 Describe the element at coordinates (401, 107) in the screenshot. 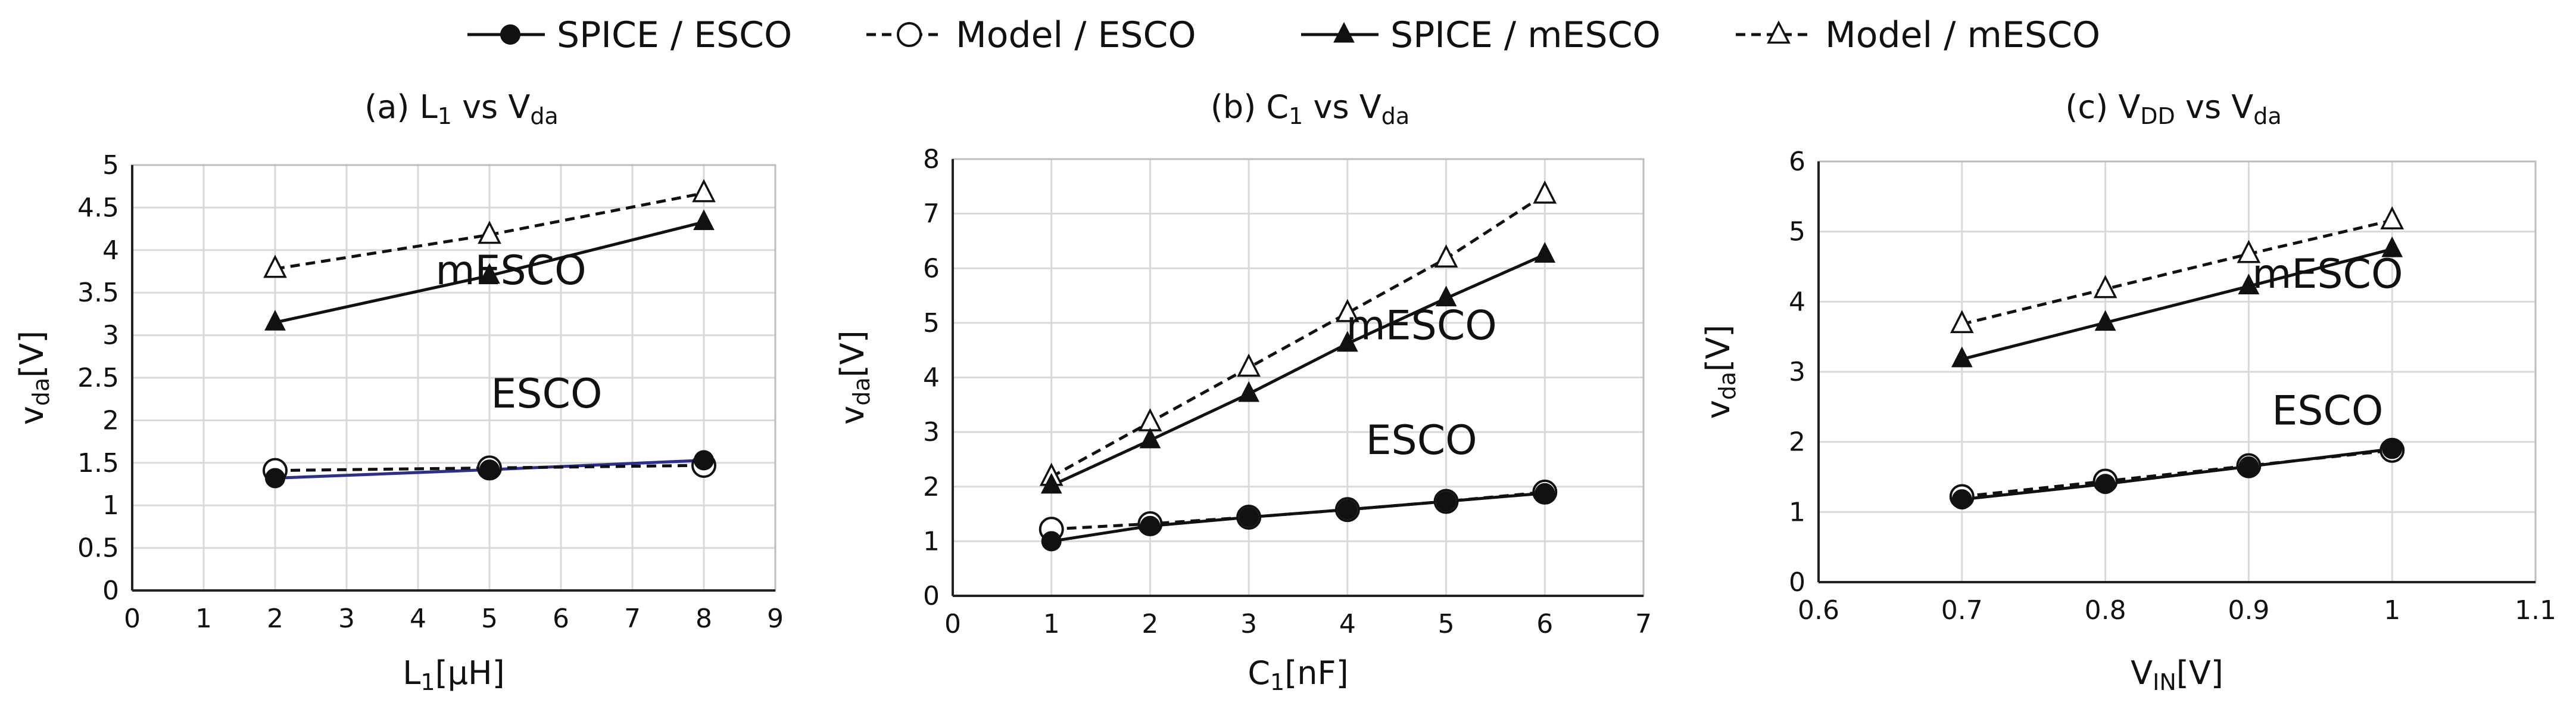

I see `title-part: (a) L` at that location.